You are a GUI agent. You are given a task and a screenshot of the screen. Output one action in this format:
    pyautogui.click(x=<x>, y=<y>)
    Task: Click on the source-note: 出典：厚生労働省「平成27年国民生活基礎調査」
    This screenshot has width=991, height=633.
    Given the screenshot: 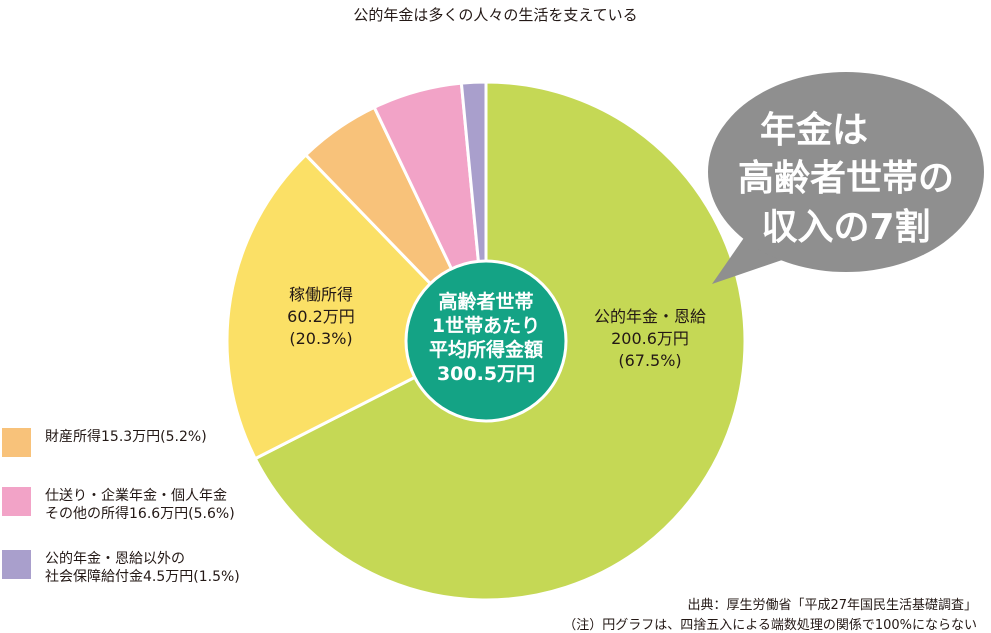 What is the action you would take?
    pyautogui.click(x=832, y=605)
    